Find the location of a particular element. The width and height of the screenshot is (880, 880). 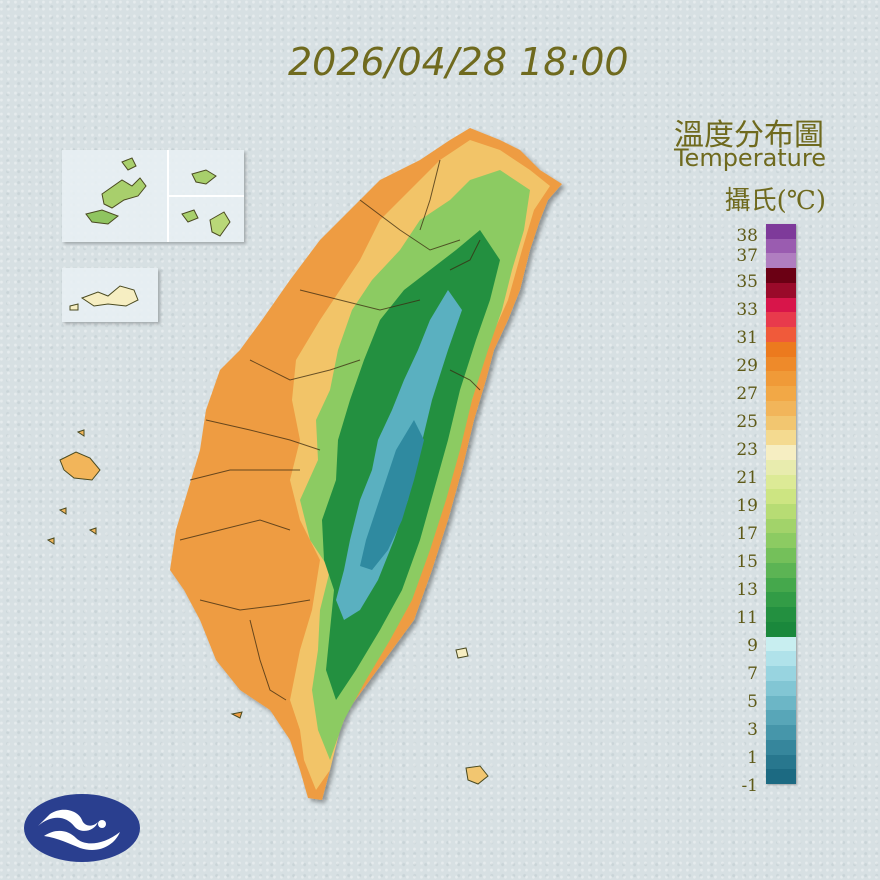

colorbar-label: 1 is located at coordinates (752, 758).